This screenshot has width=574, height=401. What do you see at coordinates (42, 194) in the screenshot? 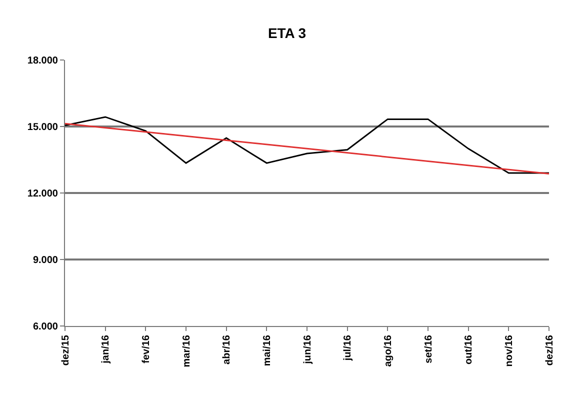
I see `y-tick-label: 12.000` at bounding box center [42, 194].